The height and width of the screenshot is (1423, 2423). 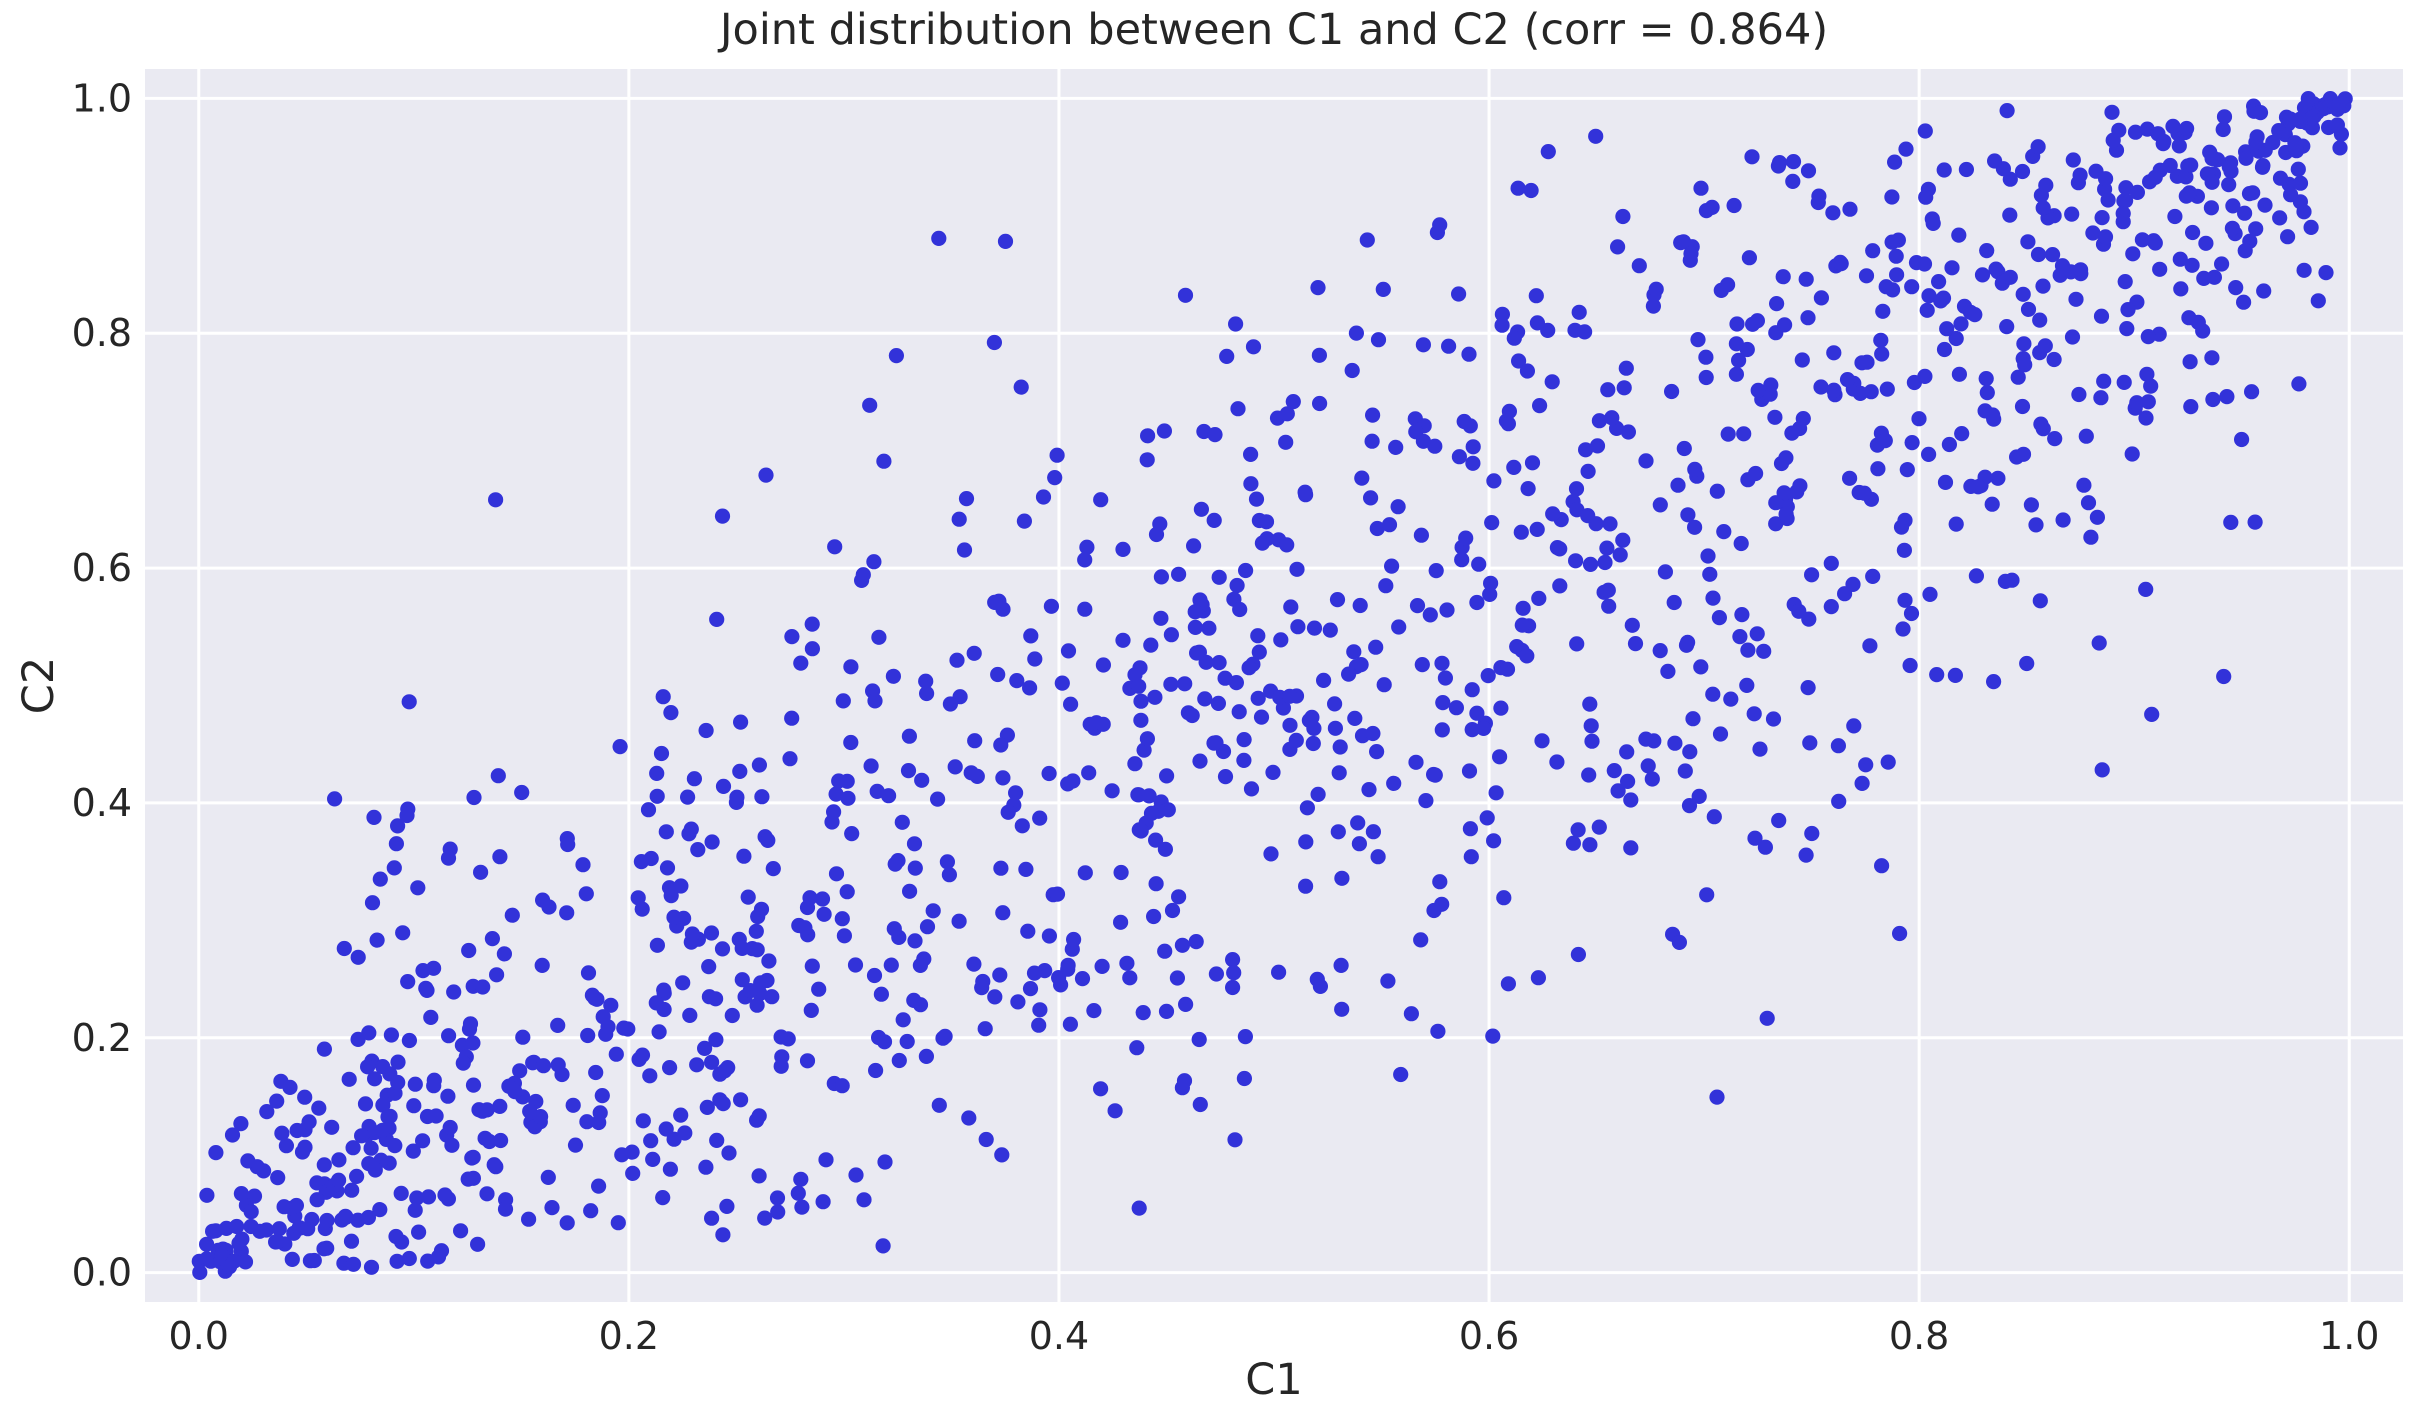 What do you see at coordinates (102, 98) in the screenshot?
I see `y-tick-label: 1.0` at bounding box center [102, 98].